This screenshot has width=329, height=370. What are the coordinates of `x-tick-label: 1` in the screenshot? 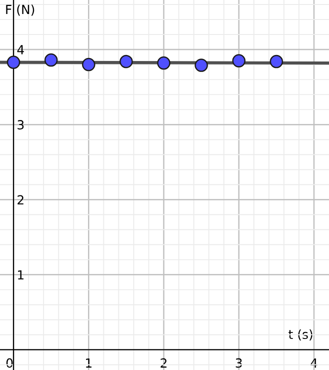 It's located at (89, 363).